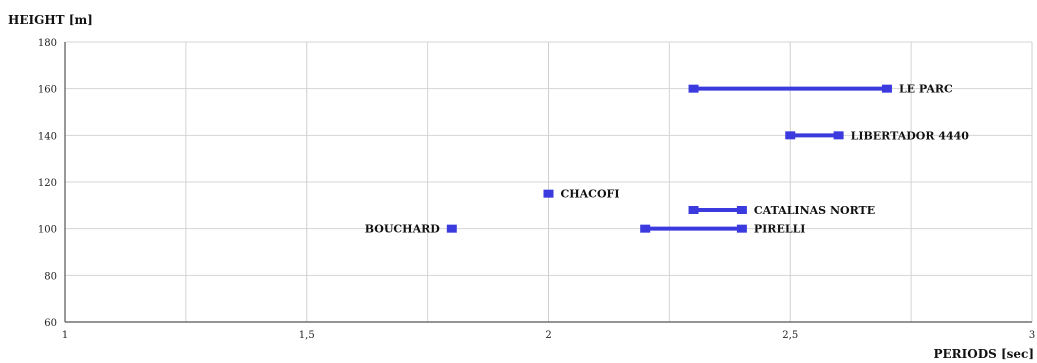 Image resolution: width=1037 pixels, height=363 pixels. I want to click on building-label: LE PARC, so click(926, 89).